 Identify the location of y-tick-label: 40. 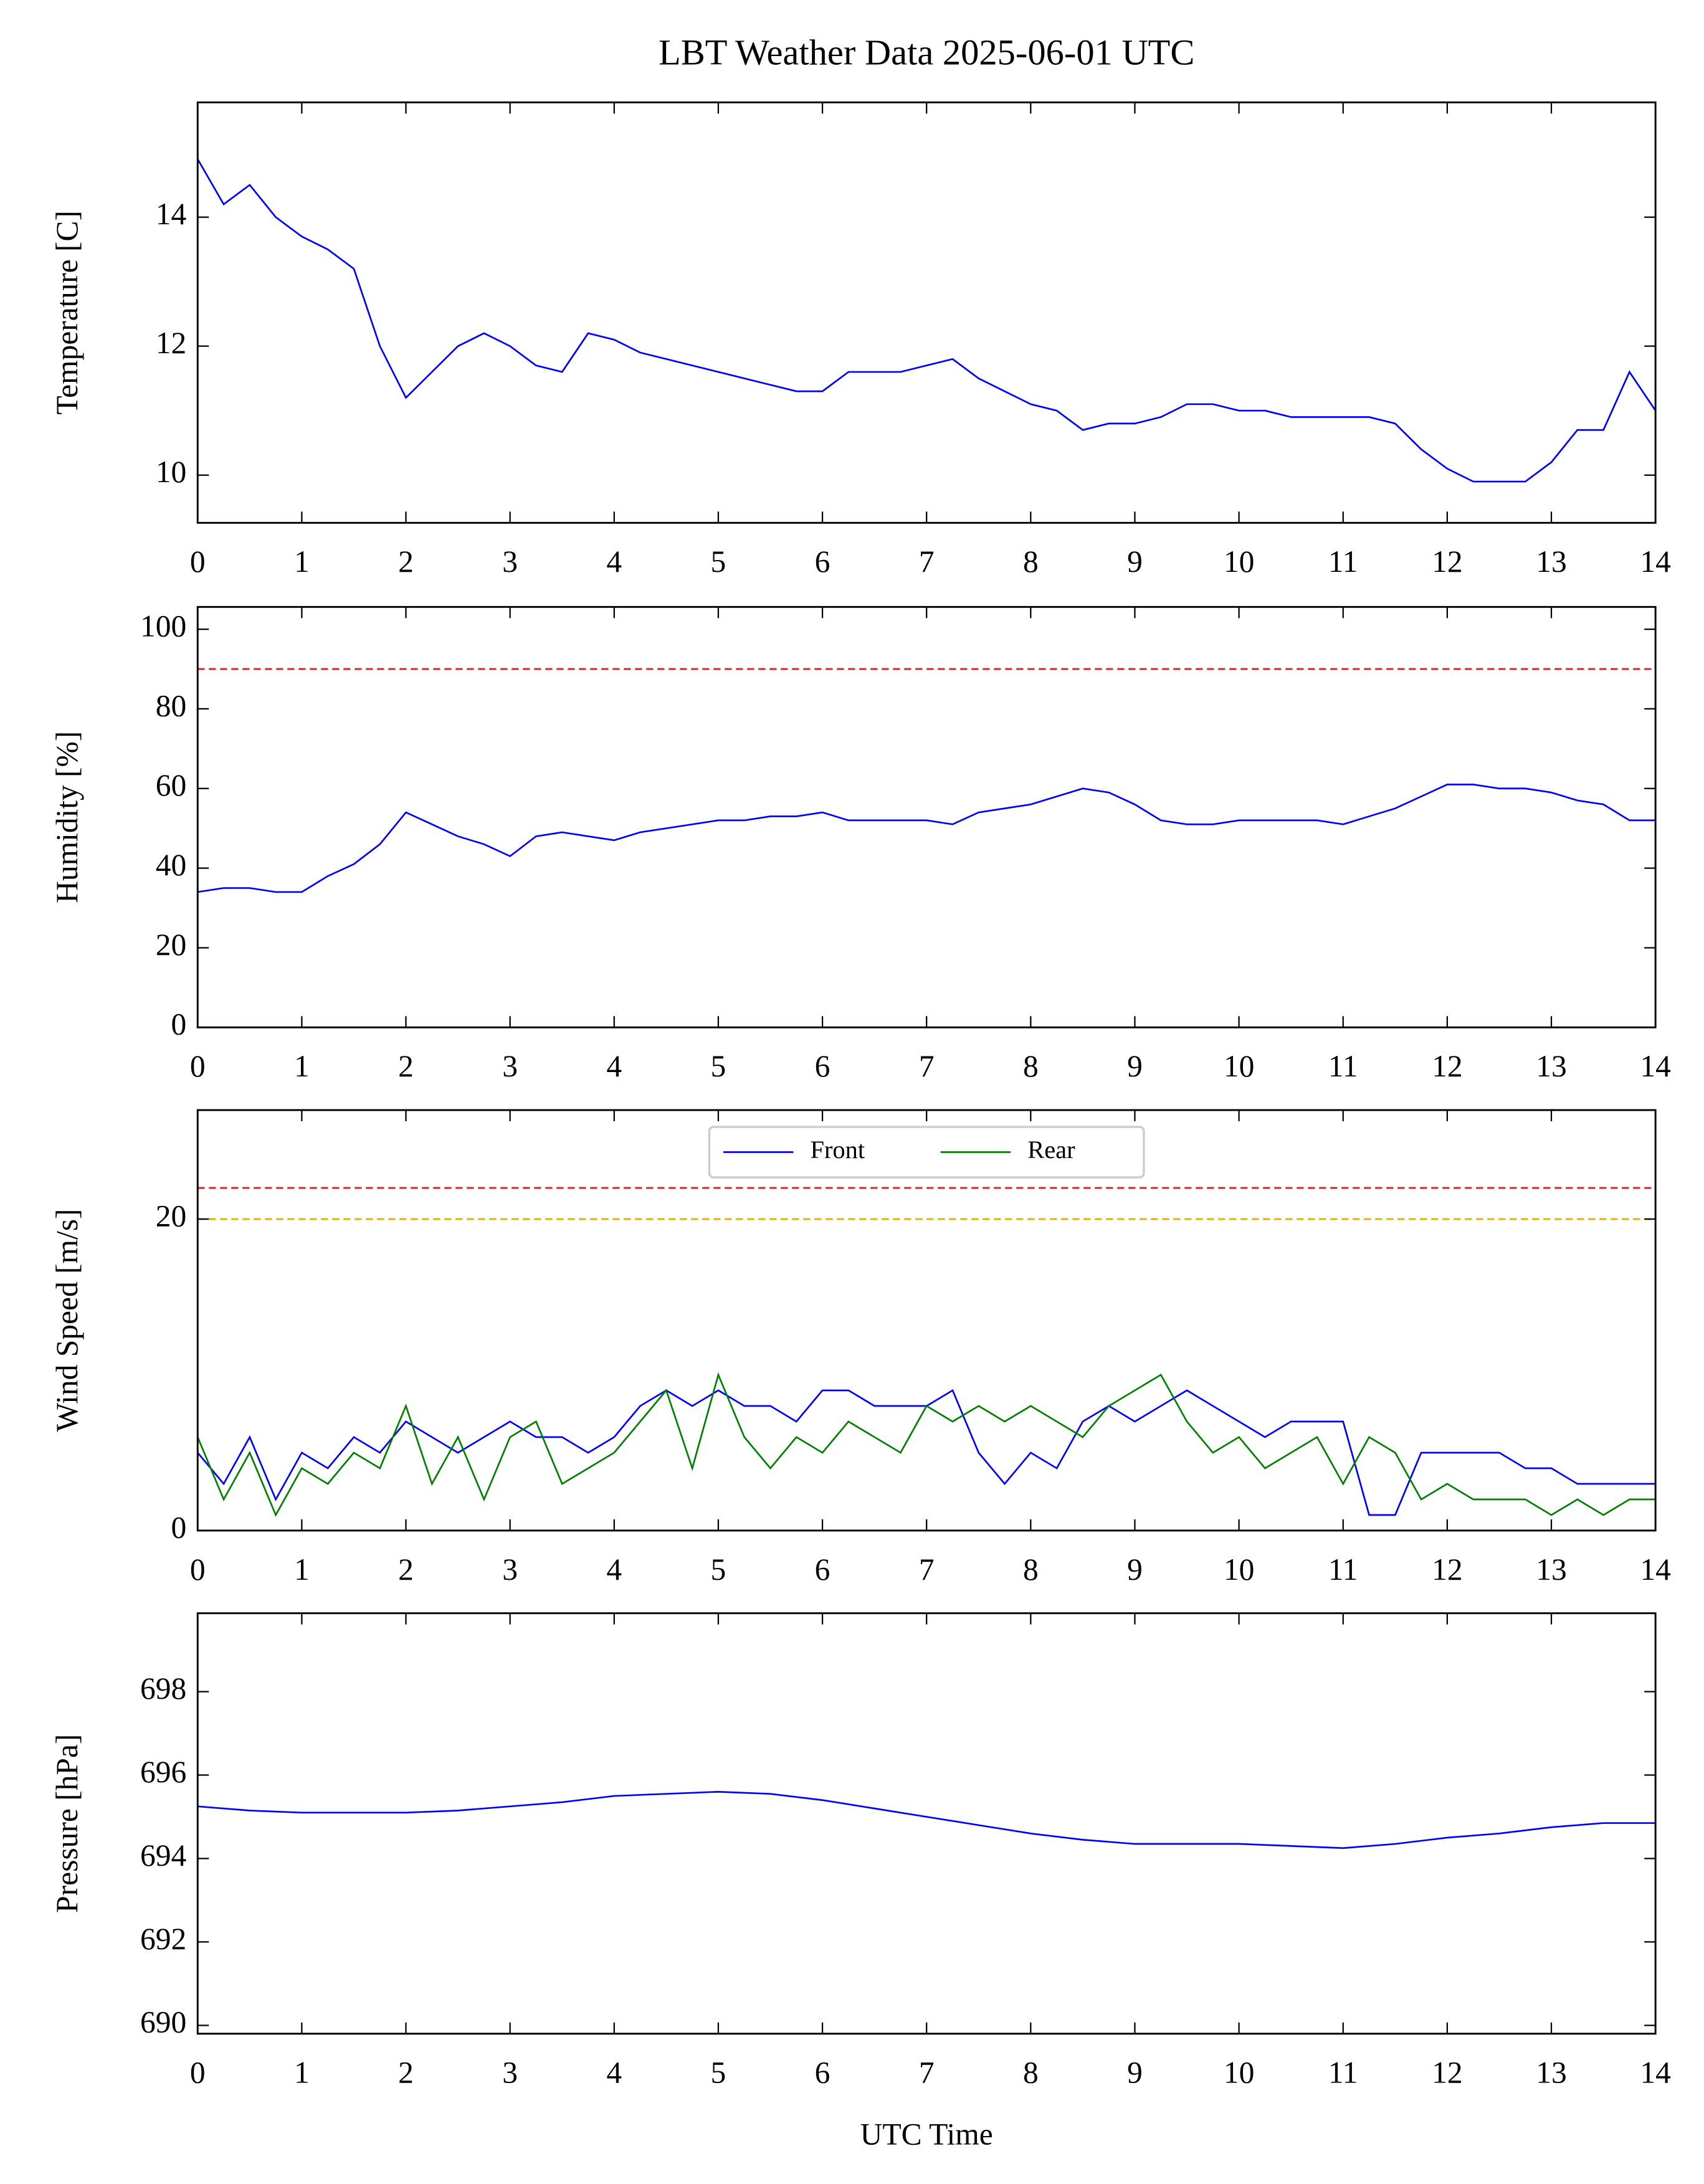
(171, 865).